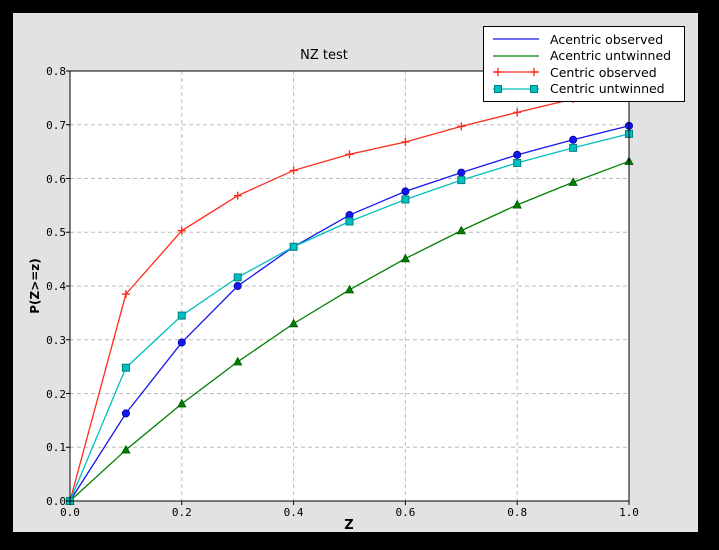  What do you see at coordinates (56, 233) in the screenshot?
I see `y-tick-label: 0.5` at bounding box center [56, 233].